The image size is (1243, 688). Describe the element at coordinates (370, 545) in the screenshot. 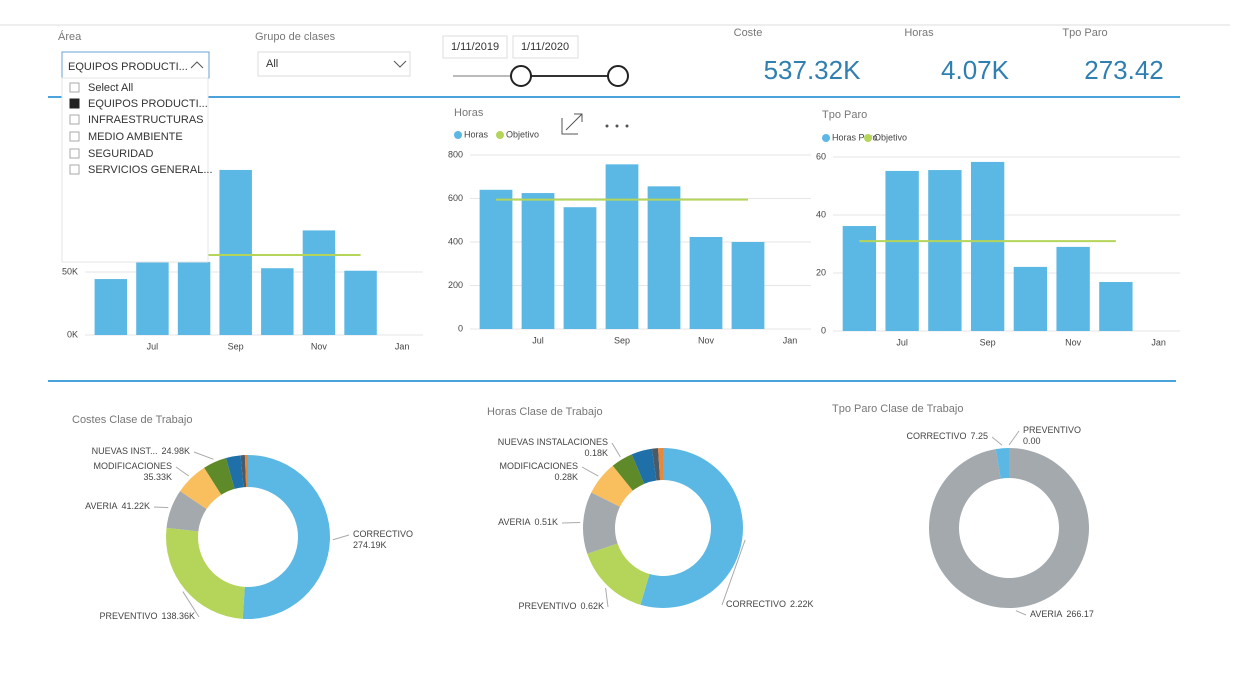

I see `value-label: 274.19K` at that location.